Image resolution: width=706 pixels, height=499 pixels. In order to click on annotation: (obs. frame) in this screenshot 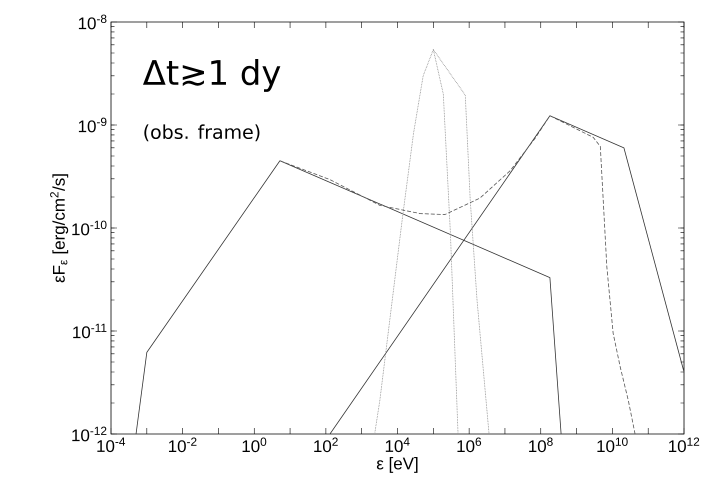, I will do `click(202, 133)`.